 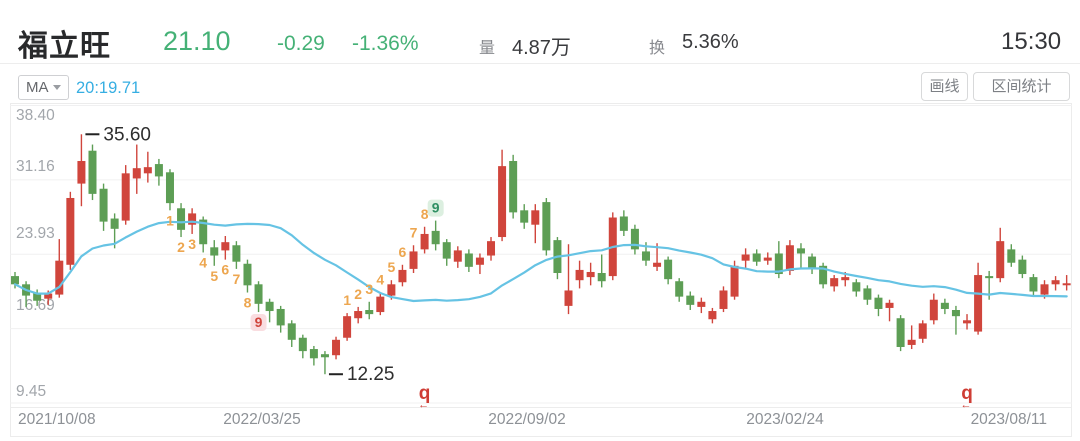 I want to click on svg-text: 23.93, so click(x=35, y=233).